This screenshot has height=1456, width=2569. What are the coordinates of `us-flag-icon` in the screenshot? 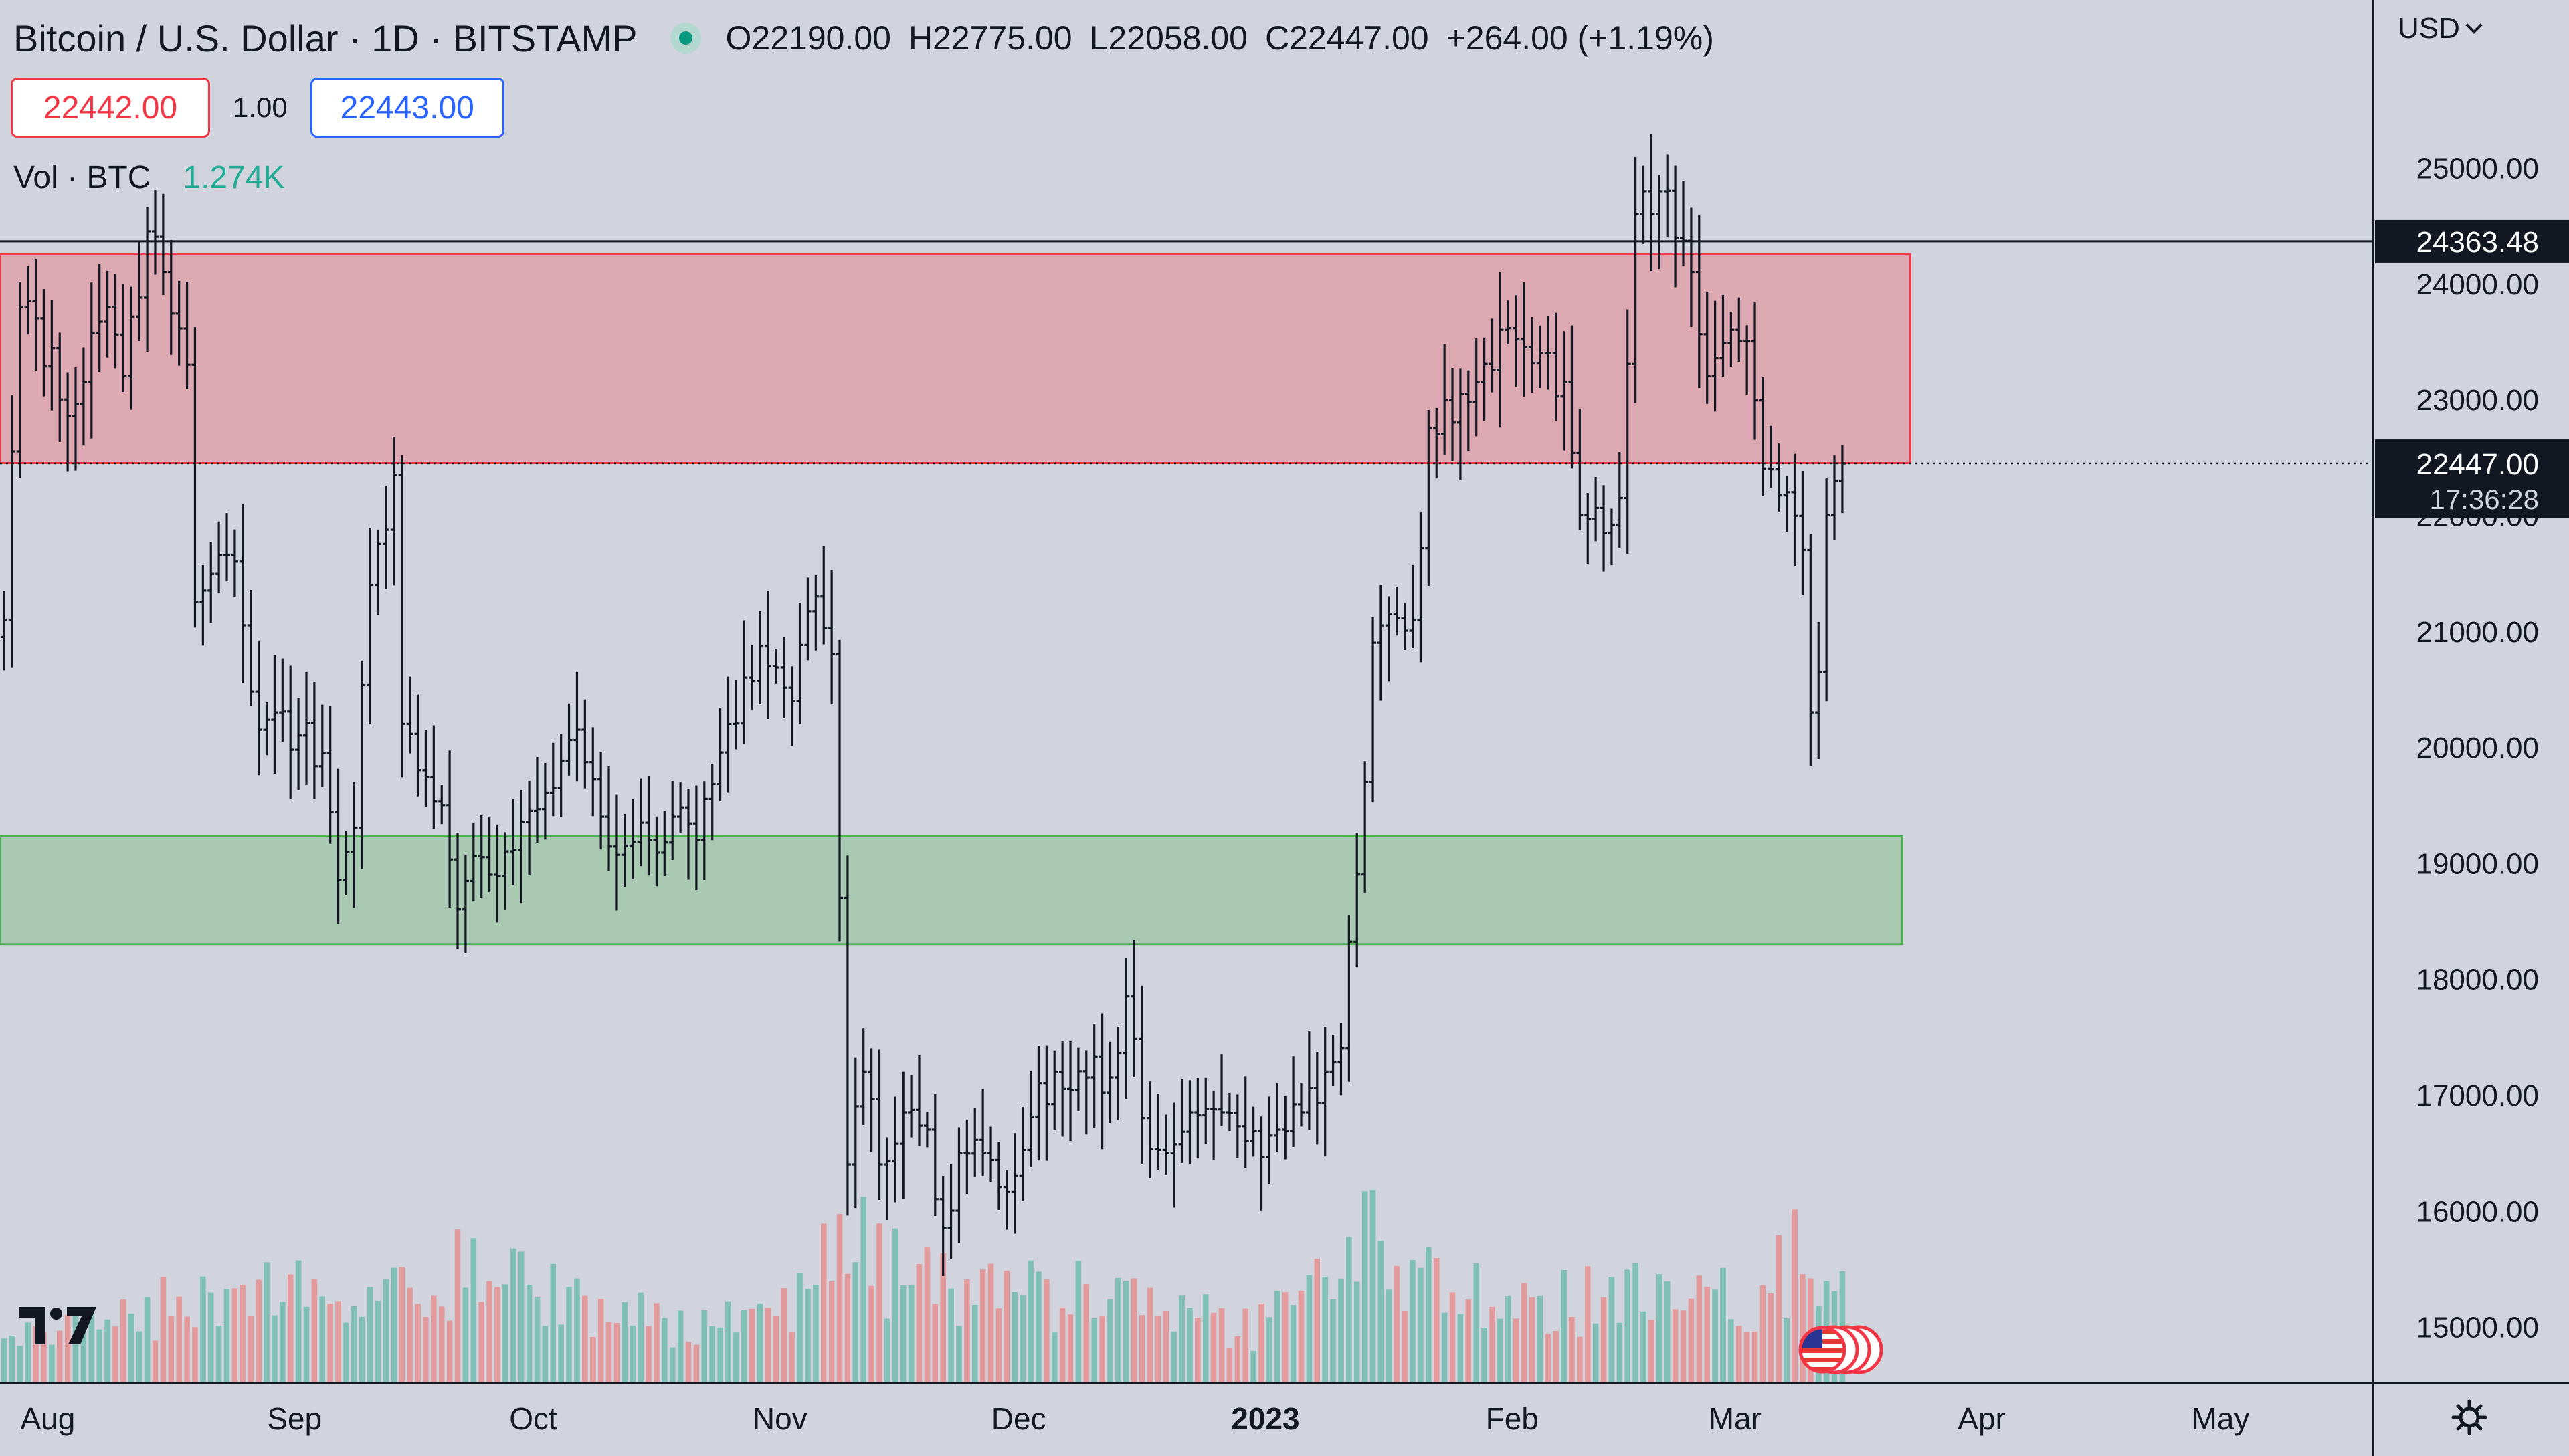 It's located at (1840, 1349).